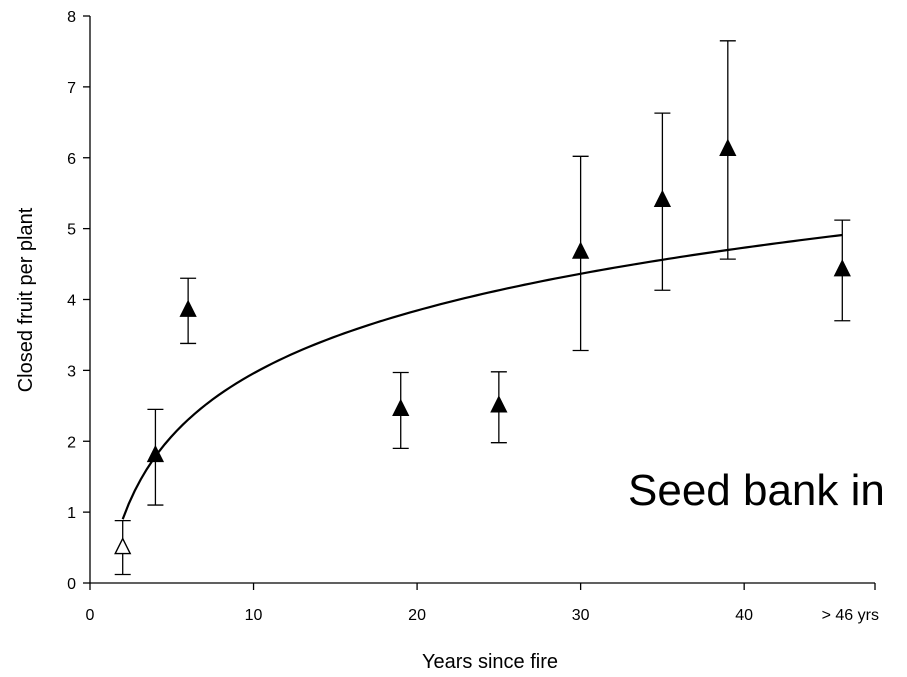 Image resolution: width=907 pixels, height=677 pixels. I want to click on y-tick-label: 2, so click(71, 442).